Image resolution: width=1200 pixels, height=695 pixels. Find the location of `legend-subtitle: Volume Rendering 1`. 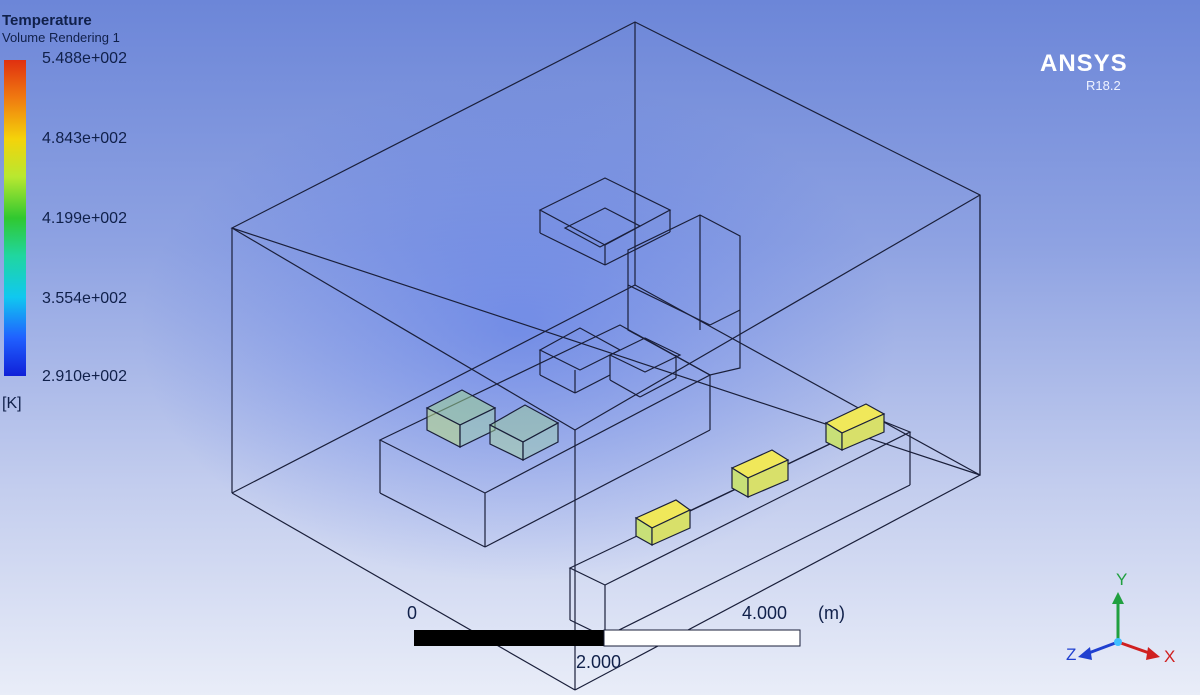

legend-subtitle: Volume Rendering 1 is located at coordinates (61, 37).